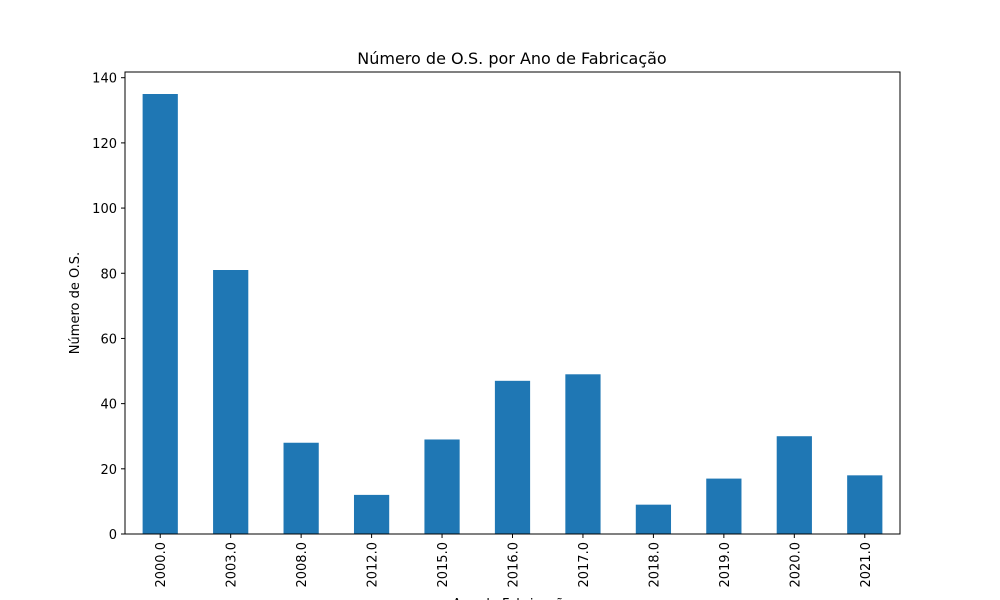 Image resolution: width=1000 pixels, height=600 pixels. Describe the element at coordinates (511, 598) in the screenshot. I see `x-axis-label: Ano de Fabricação` at that location.